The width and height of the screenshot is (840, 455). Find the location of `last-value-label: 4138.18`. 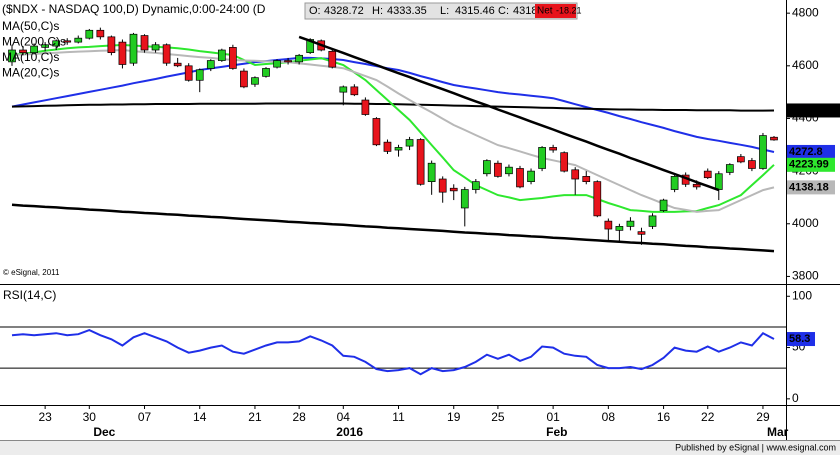

last-value-label: 4138.18 is located at coordinates (809, 187).